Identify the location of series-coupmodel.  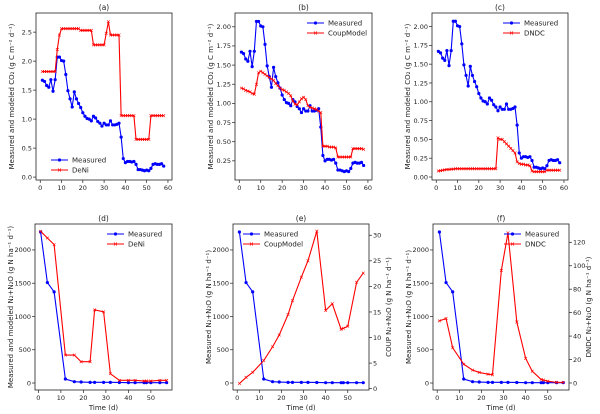
(301, 307).